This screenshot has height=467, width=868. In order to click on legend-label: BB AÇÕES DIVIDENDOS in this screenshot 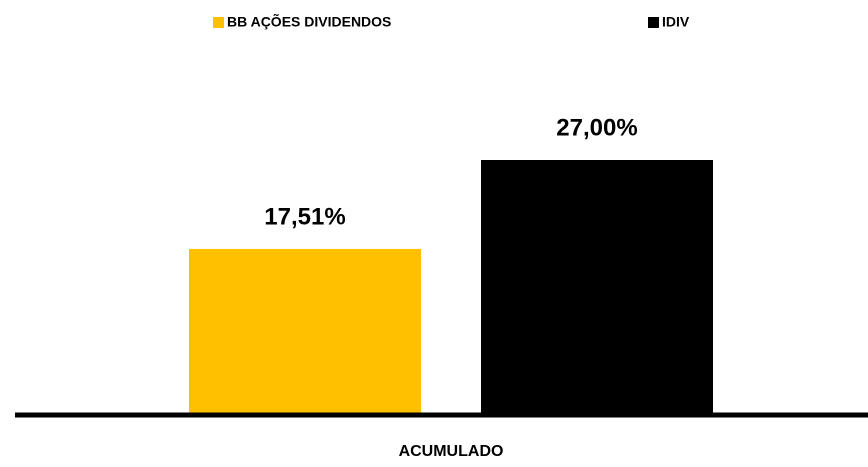, I will do `click(309, 21)`.